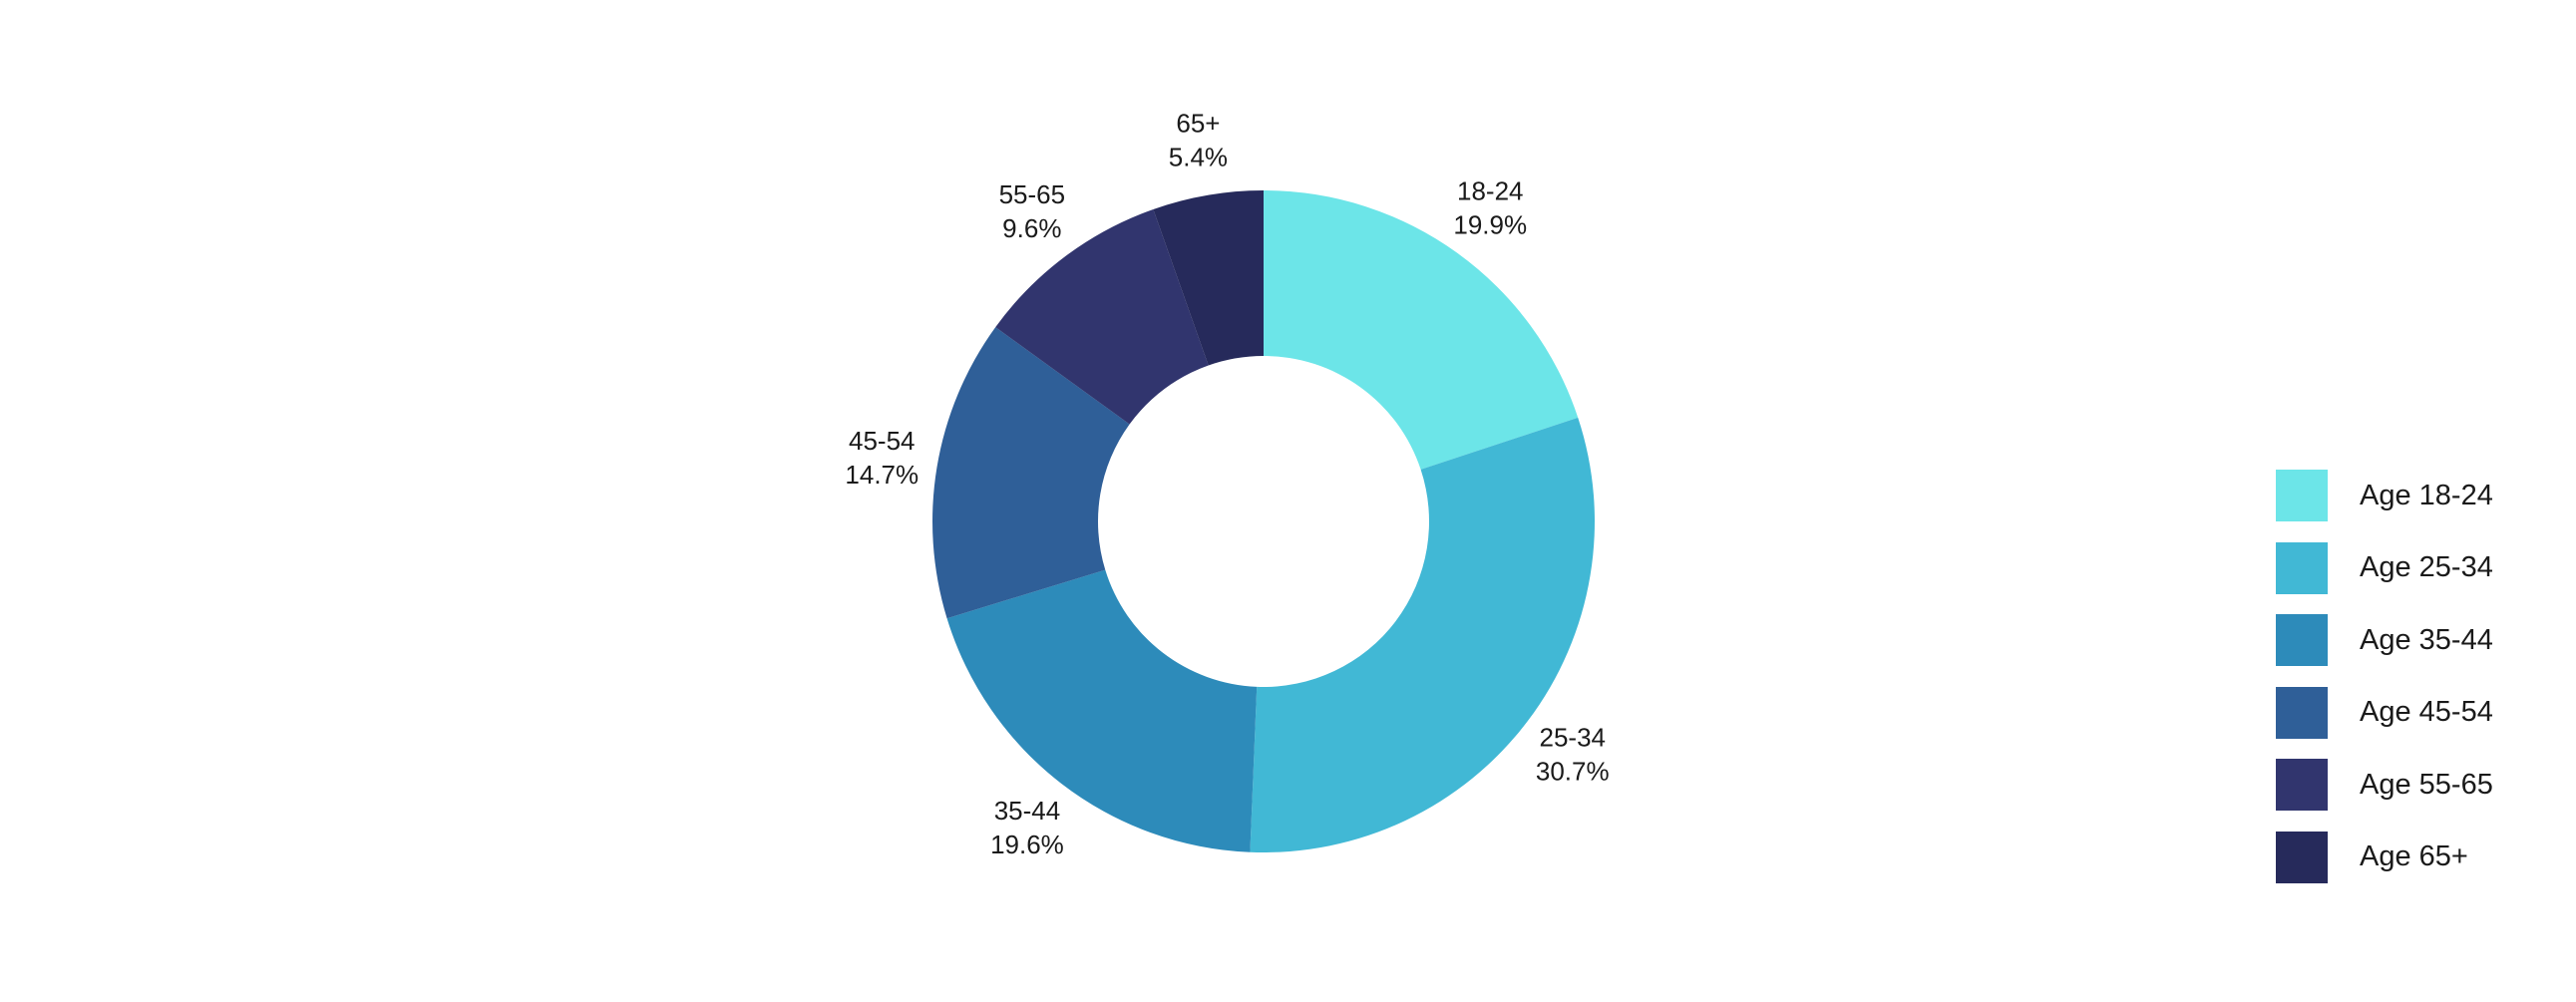  Describe the element at coordinates (882, 458) in the screenshot. I see `slice-label-45-54: 45-54 14.7%` at that location.